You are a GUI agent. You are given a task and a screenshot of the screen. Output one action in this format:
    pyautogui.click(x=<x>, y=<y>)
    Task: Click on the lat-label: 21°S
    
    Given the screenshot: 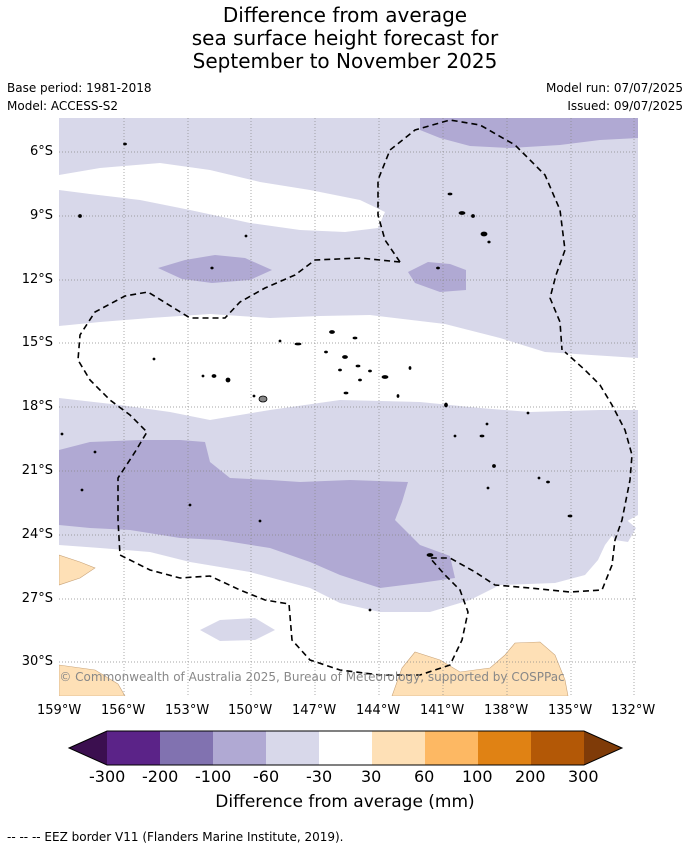 What is the action you would take?
    pyautogui.click(x=37, y=470)
    